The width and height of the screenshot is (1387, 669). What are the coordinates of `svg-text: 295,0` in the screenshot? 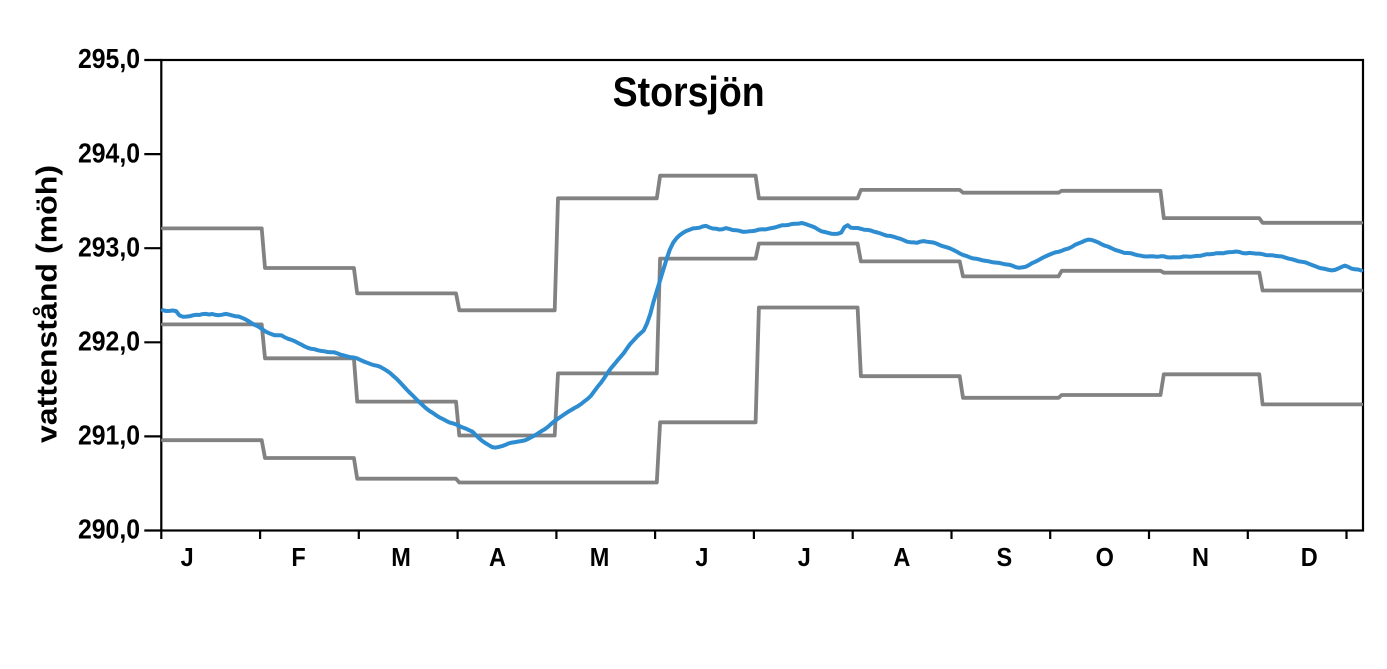 It's located at (109, 58).